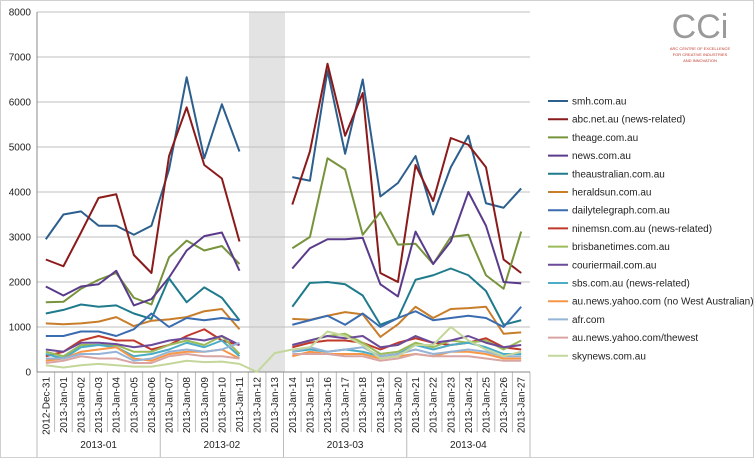 Image resolution: width=754 pixels, height=458 pixels. Describe the element at coordinates (64, 405) in the screenshot. I see `x-tick-label: 2013-Jan-01` at that location.